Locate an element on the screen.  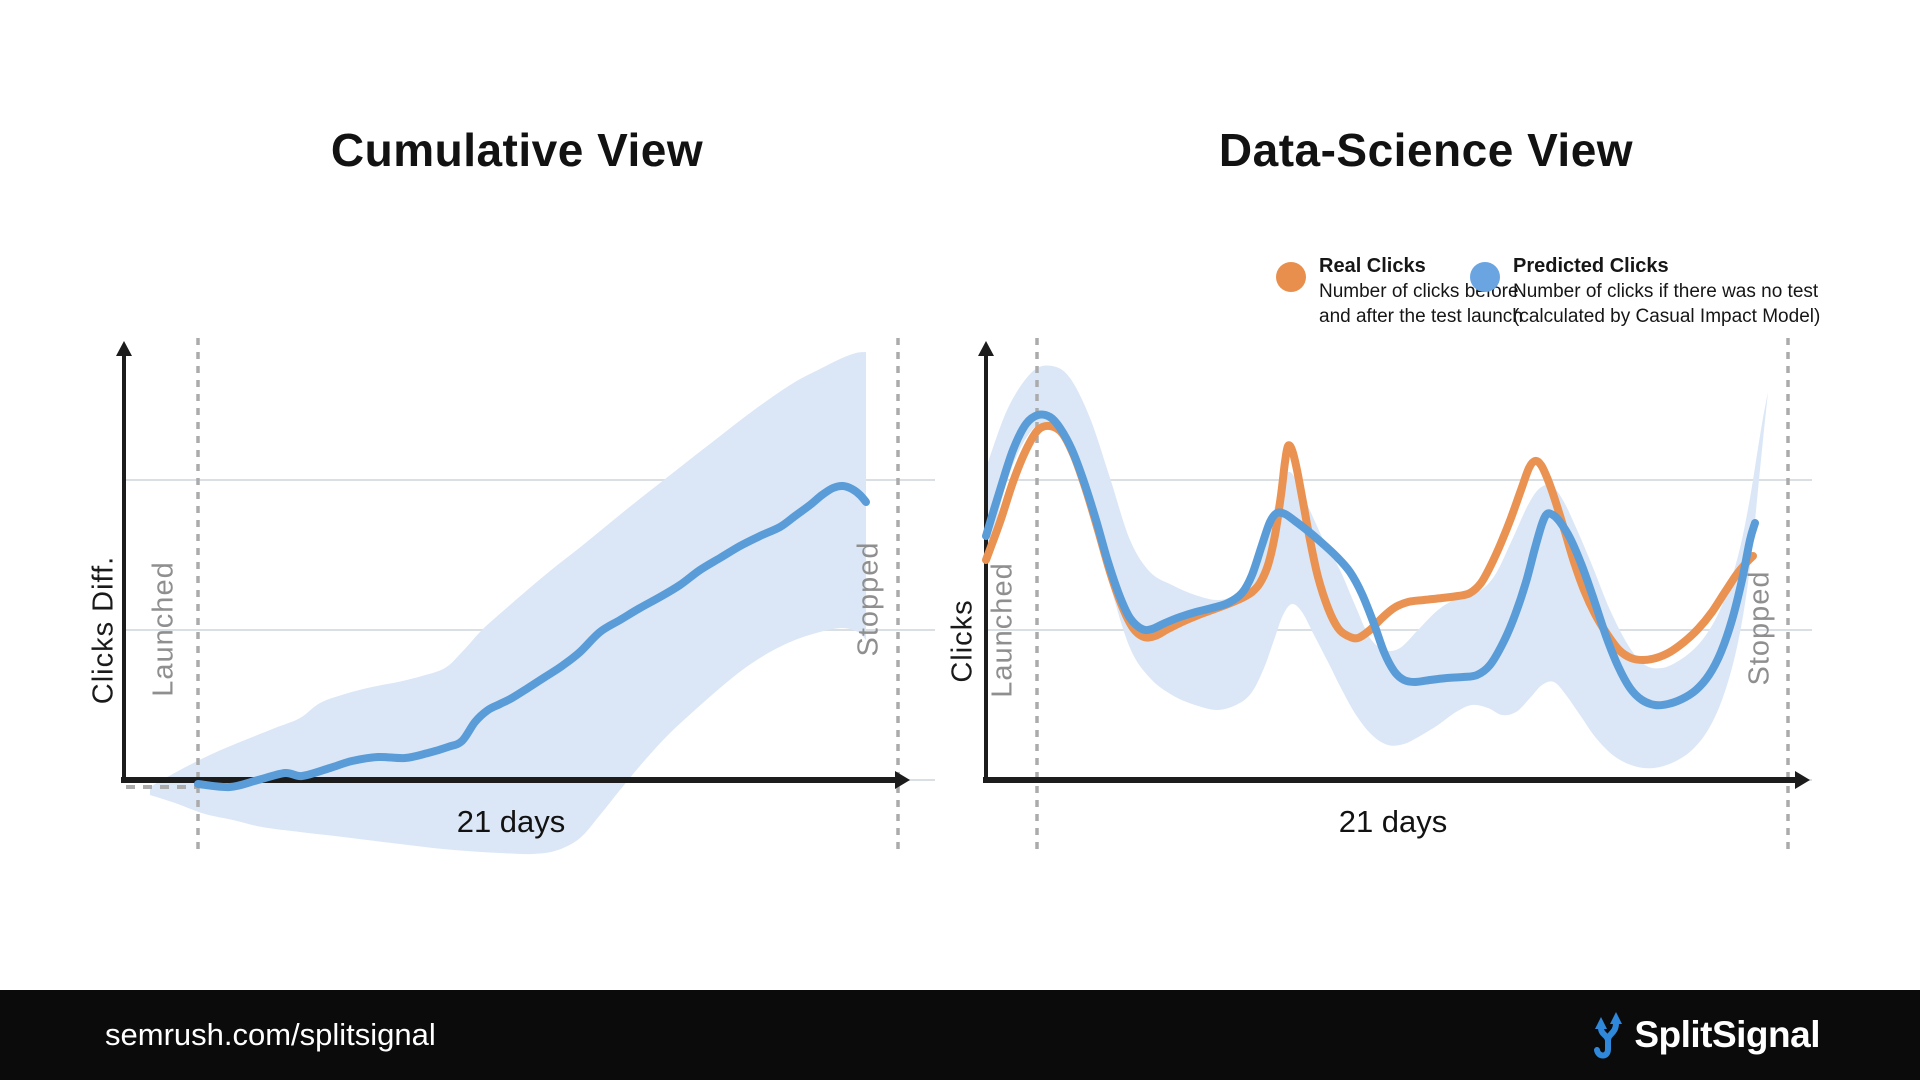
legend-desc-line: Number of clicks before is located at coordinates (1419, 291).